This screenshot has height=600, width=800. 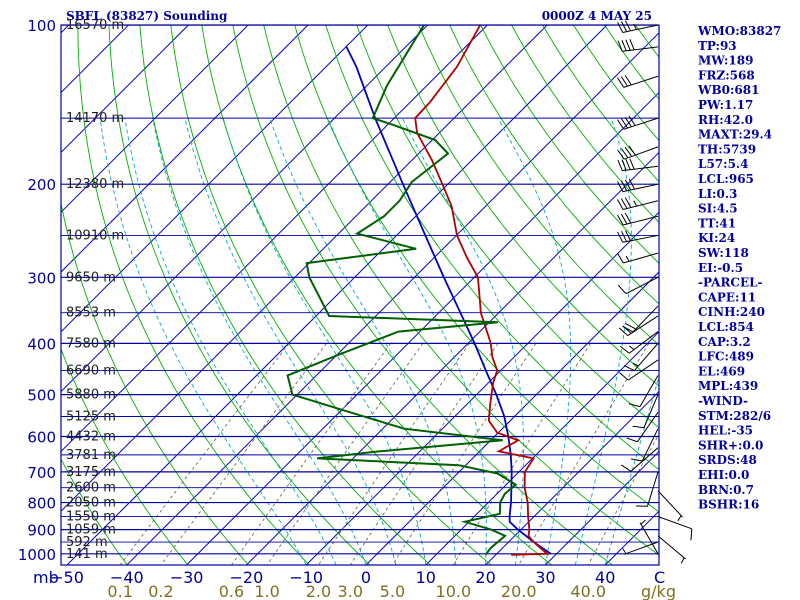 I want to click on pressure-label: 100, so click(x=41, y=26).